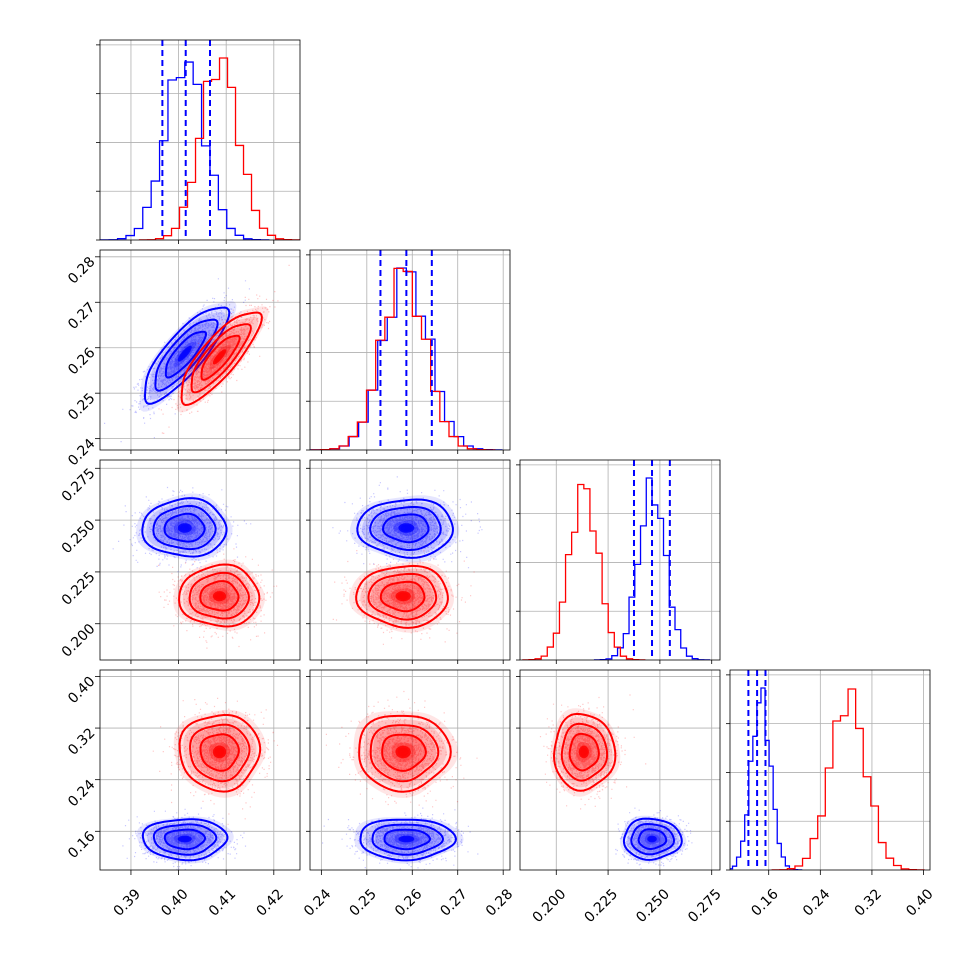  Describe the element at coordinates (408, 902) in the screenshot. I see `x-tick-label: 0.26` at that location.